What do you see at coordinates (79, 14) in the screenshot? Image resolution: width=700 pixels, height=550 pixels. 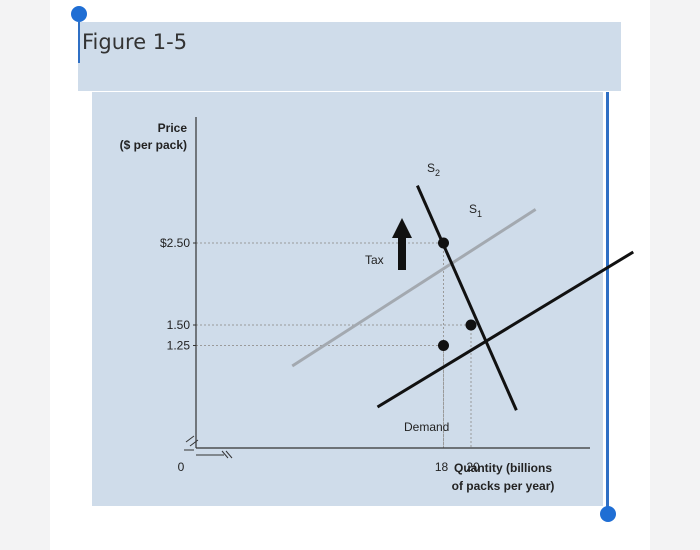 I see `selection-handle-start` at bounding box center [79, 14].